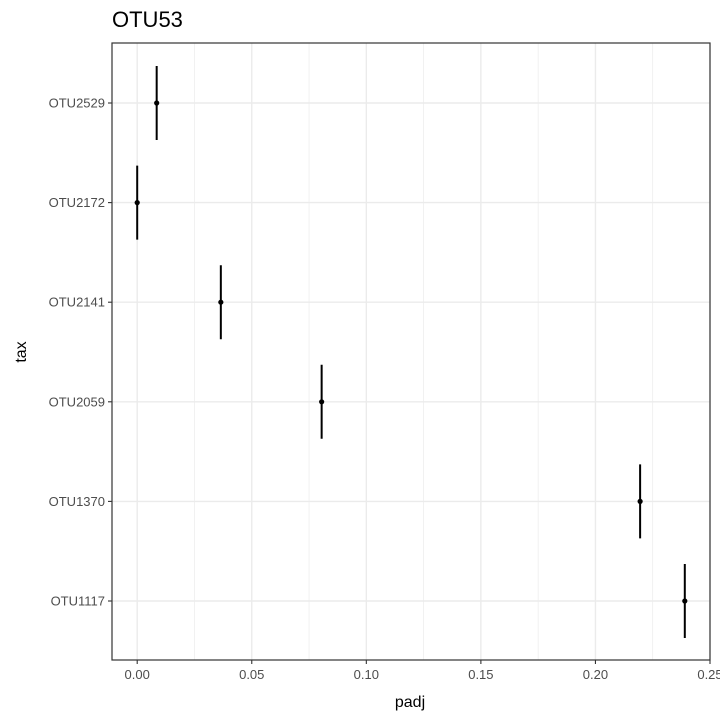 The image size is (720, 725). What do you see at coordinates (137, 674) in the screenshot?
I see `x-tick-label: 0.00` at bounding box center [137, 674].